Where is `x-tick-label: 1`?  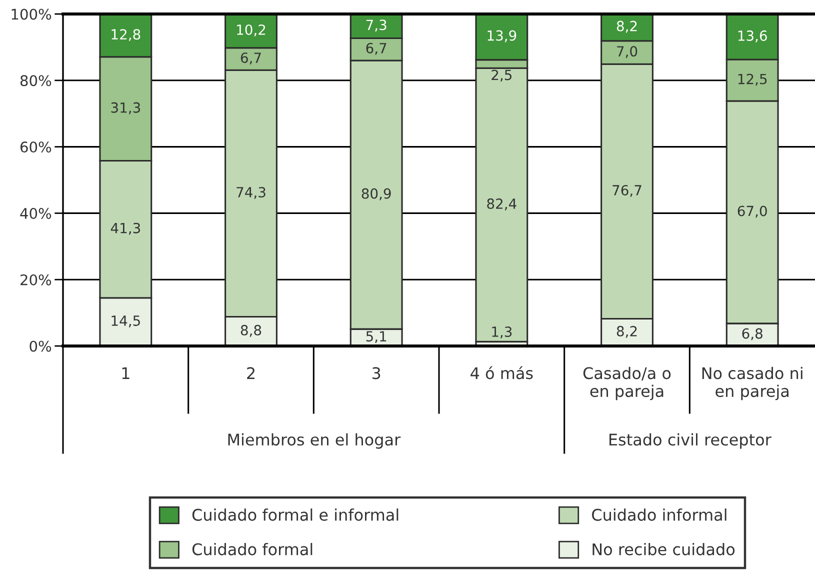
x-tick-label: 1 is located at coordinates (126, 373).